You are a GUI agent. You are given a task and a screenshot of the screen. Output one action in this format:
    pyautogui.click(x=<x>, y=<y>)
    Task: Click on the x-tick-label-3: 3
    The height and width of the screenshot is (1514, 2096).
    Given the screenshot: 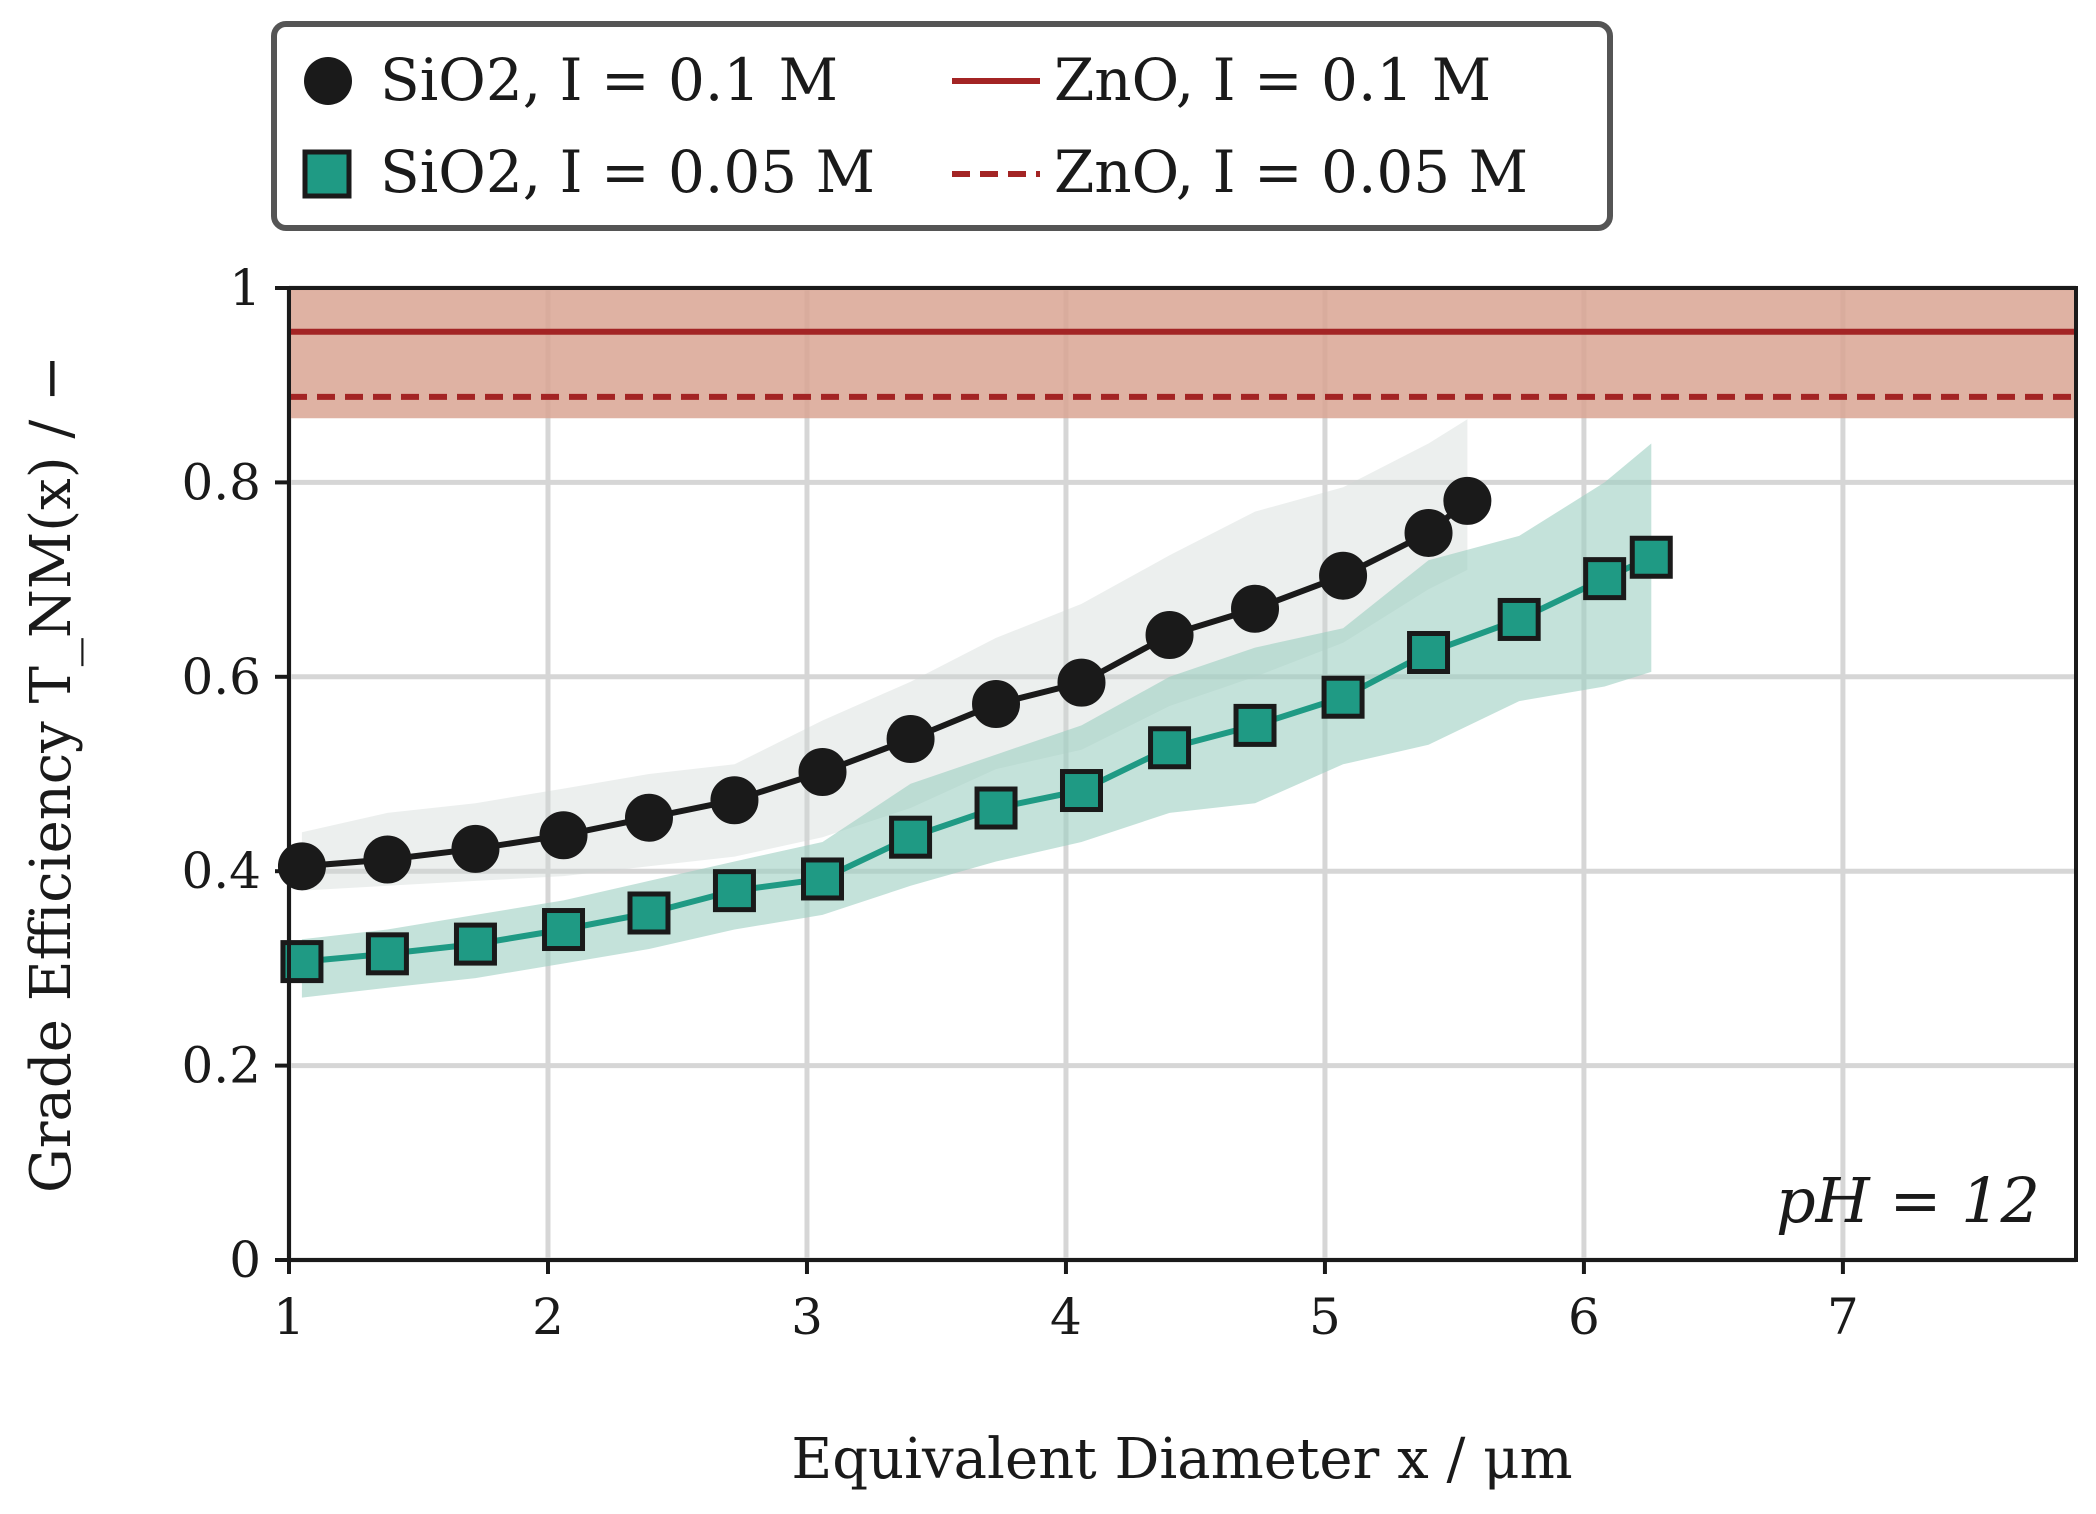 What is the action you would take?
    pyautogui.click(x=807, y=1317)
    